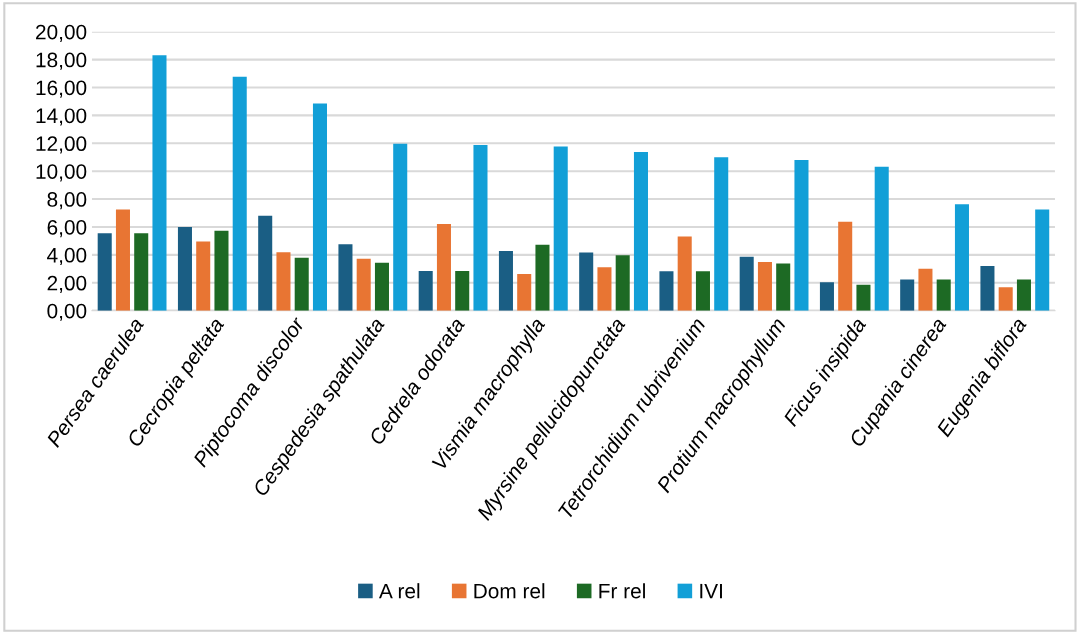  Describe the element at coordinates (61, 33) in the screenshot. I see `y-tick-label: 20,00` at that location.